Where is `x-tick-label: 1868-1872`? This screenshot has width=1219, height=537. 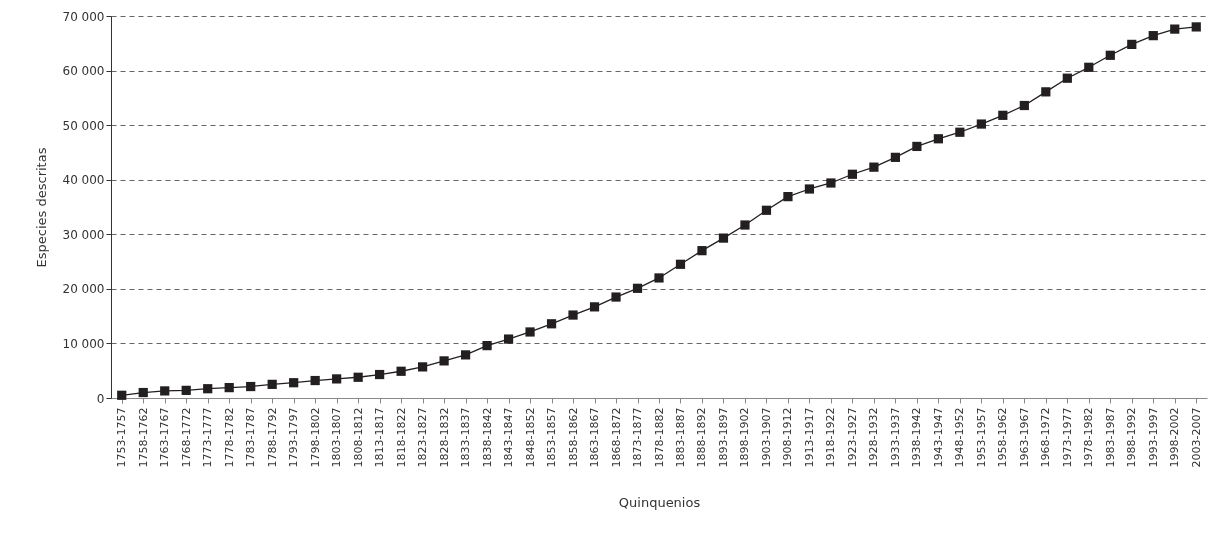
x-tick-label: 1868-1872 is located at coordinates (616, 437).